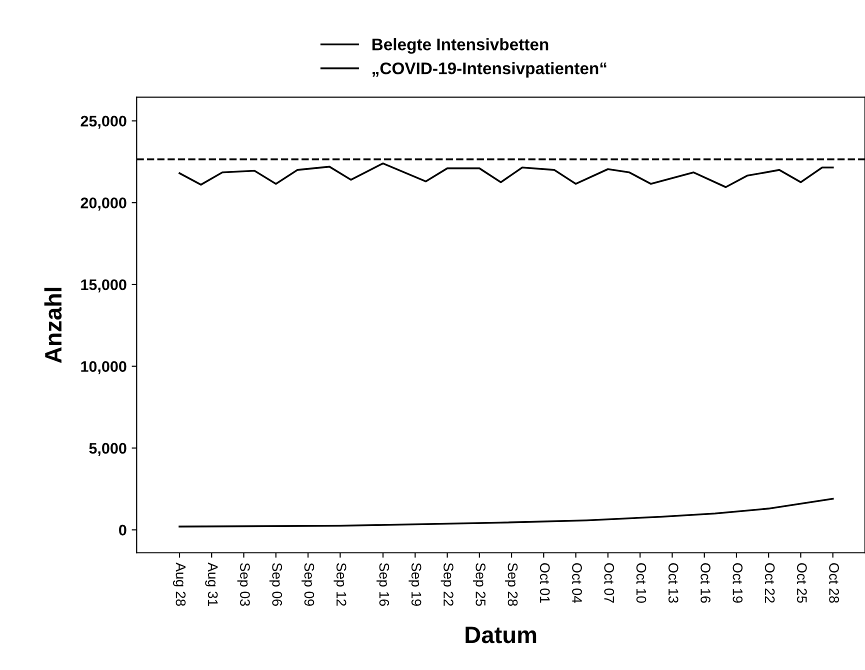  Describe the element at coordinates (103, 204) in the screenshot. I see `y-tick-label: 20,000` at that location.